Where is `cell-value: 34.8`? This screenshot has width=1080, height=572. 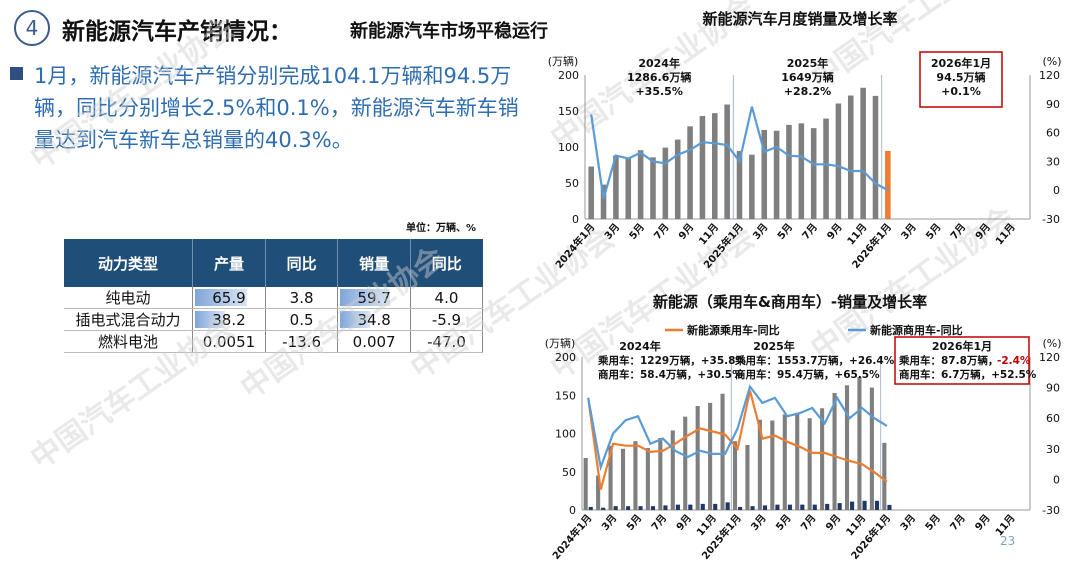
cell-value: 34.8 is located at coordinates (374, 319).